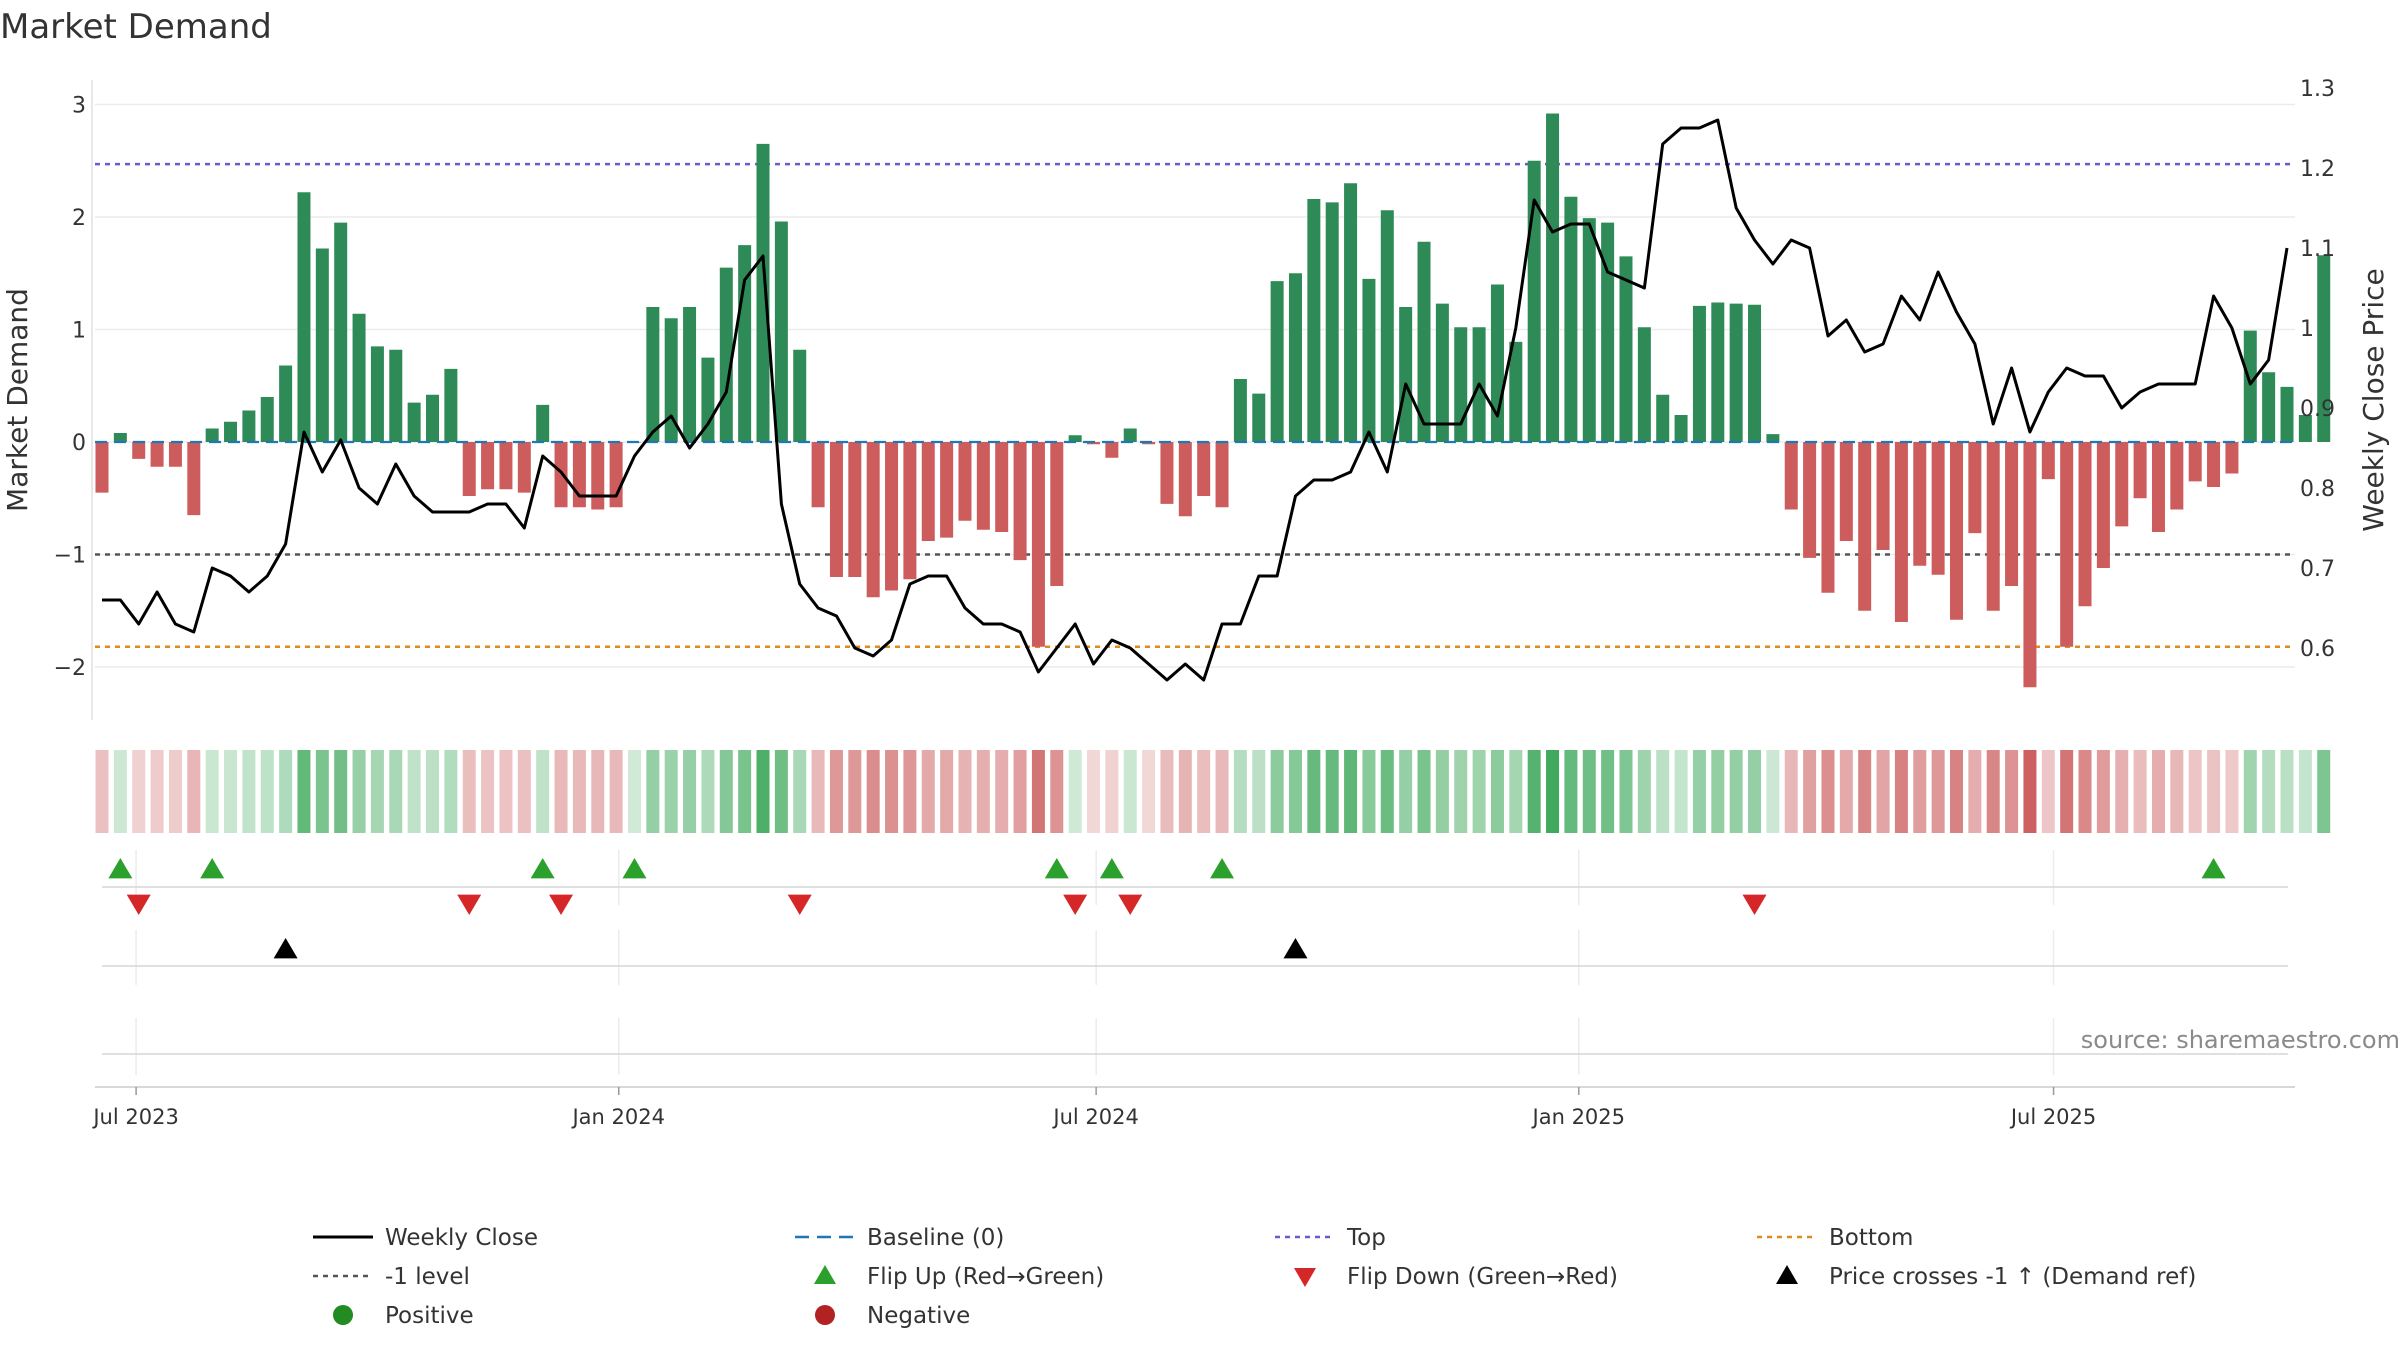 The height and width of the screenshot is (1350, 2400). What do you see at coordinates (2240, 1040) in the screenshot?
I see `source-credit: source: sharemaestro.com` at bounding box center [2240, 1040].